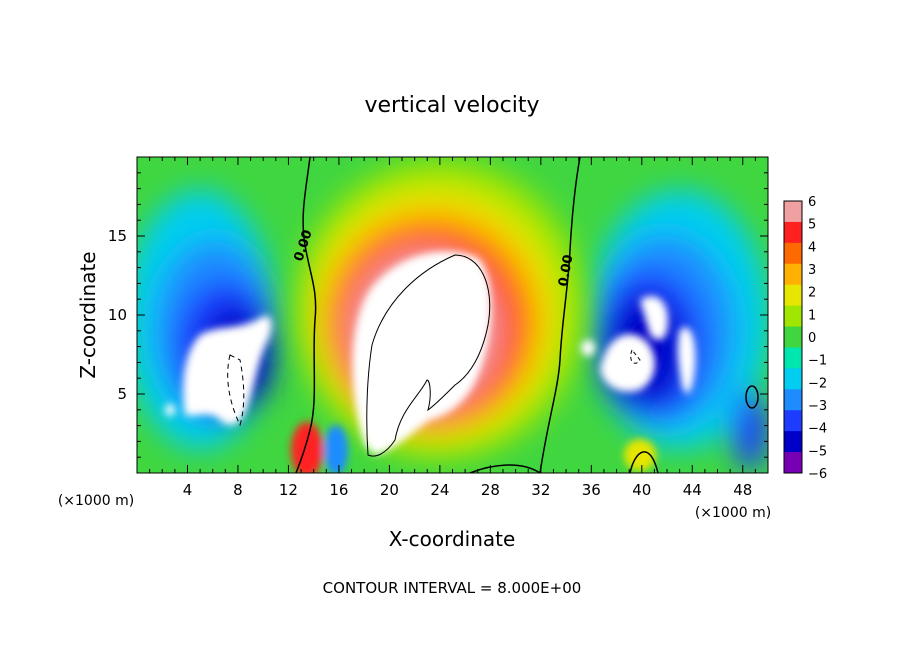 The height and width of the screenshot is (654, 904). Describe the element at coordinates (439, 490) in the screenshot. I see `x-tick-label: 24` at that location.